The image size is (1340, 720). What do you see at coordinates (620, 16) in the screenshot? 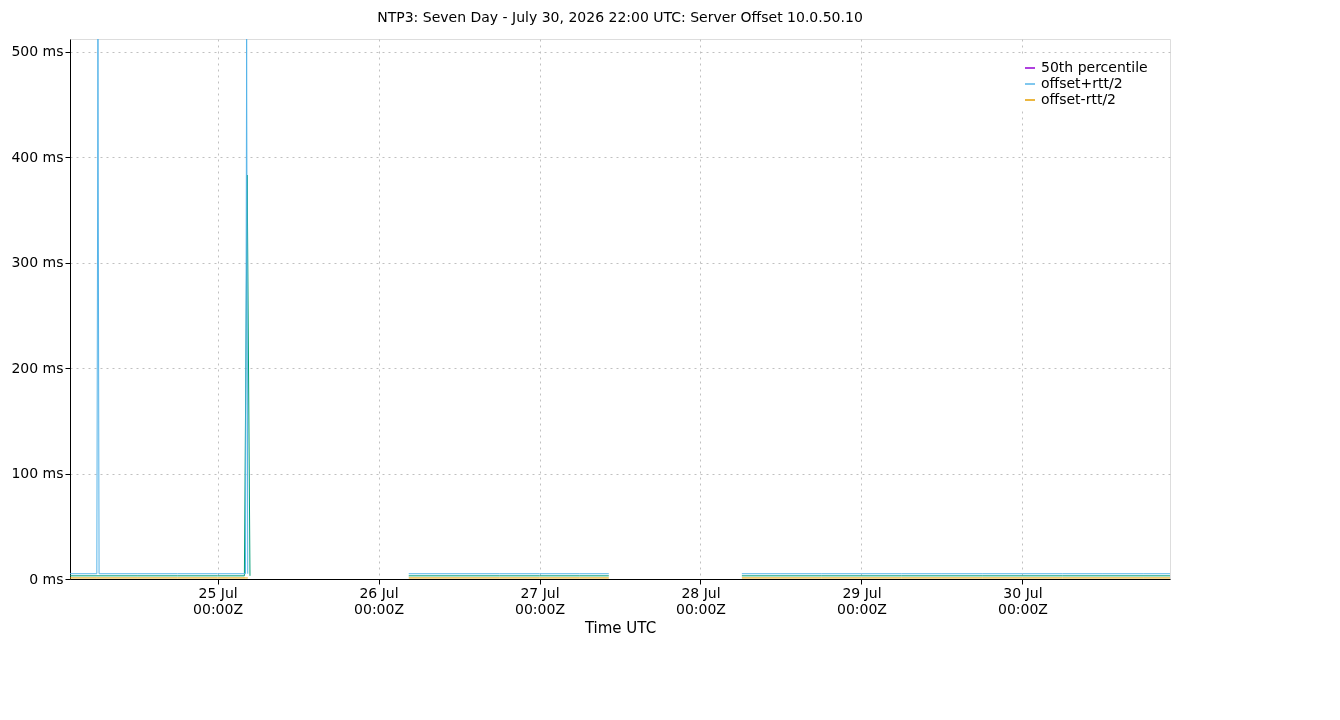
I see `chart-title: NTP3: Seven Day - July 30, 2026 22:00 UTC: Server Offset 10.0.50.10` at bounding box center [620, 16].